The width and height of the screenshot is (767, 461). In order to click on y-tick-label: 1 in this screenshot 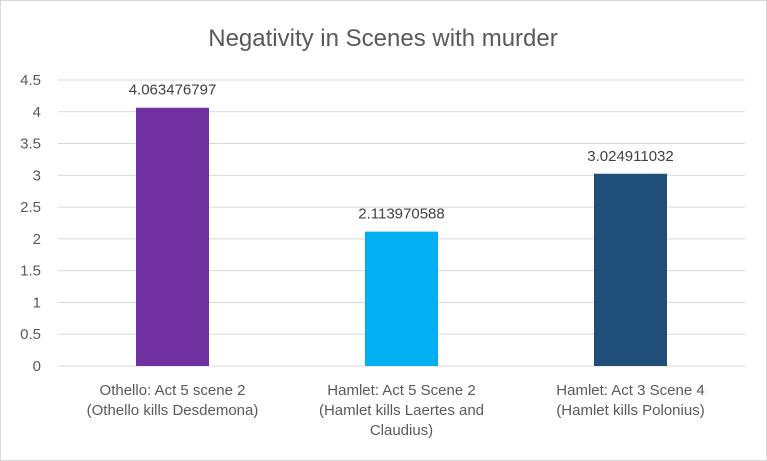, I will do `click(37, 302)`.